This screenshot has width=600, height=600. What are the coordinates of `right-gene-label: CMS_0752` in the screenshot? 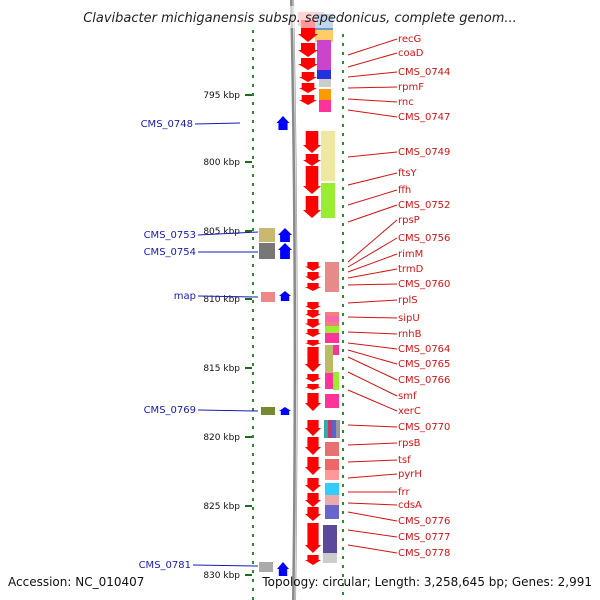 It's located at (424, 205).